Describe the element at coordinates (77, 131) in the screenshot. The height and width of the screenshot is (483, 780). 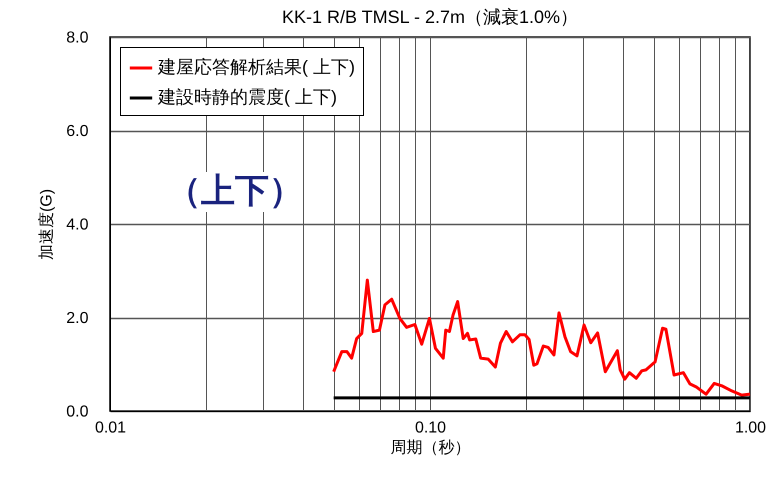
I see `y-tick-label: 6.0` at that location.